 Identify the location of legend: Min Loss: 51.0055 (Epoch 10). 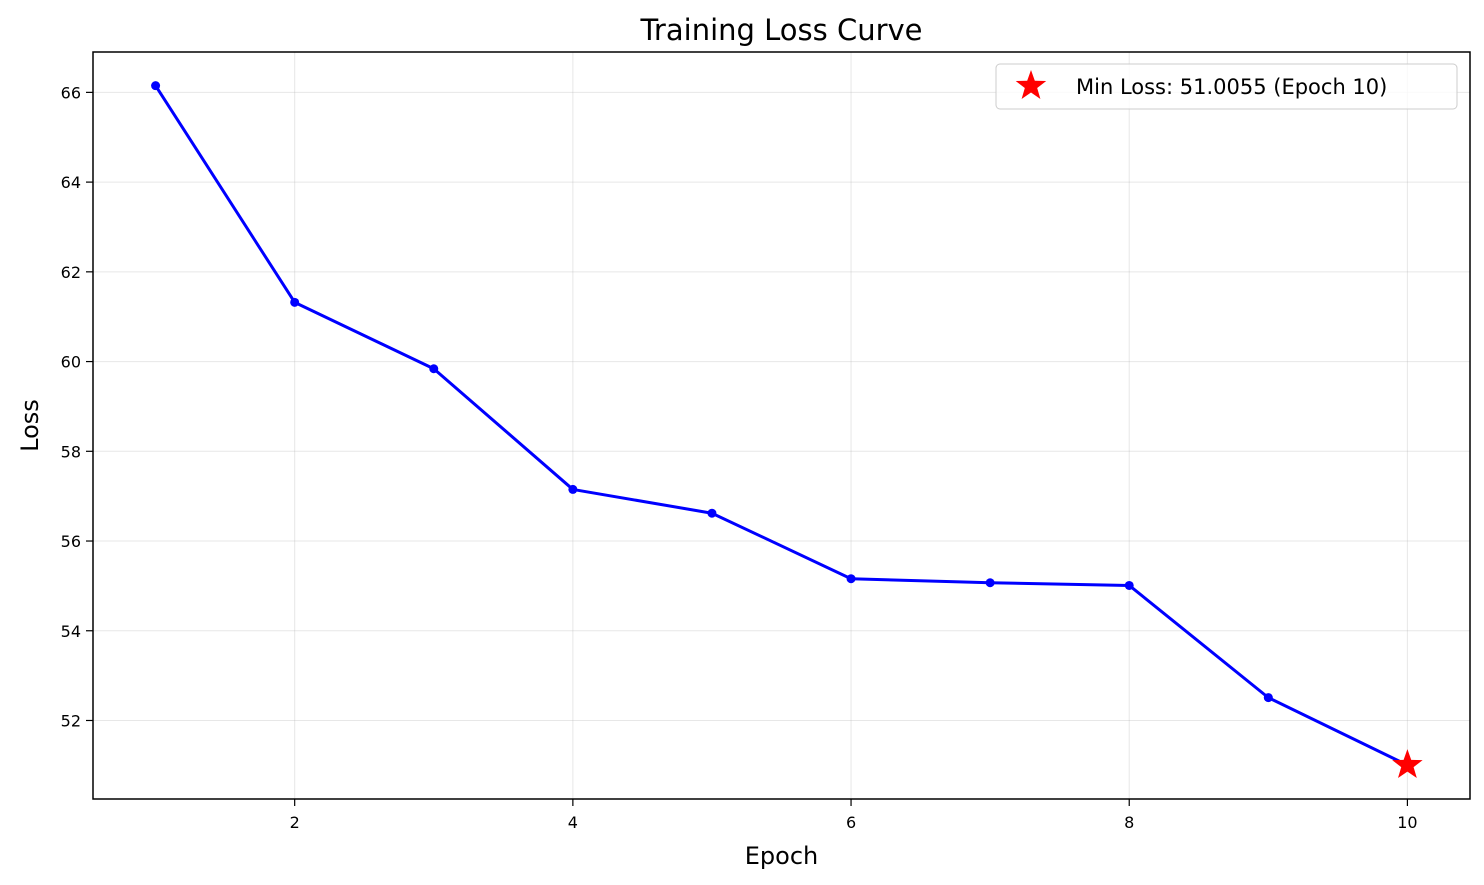
(1226, 86).